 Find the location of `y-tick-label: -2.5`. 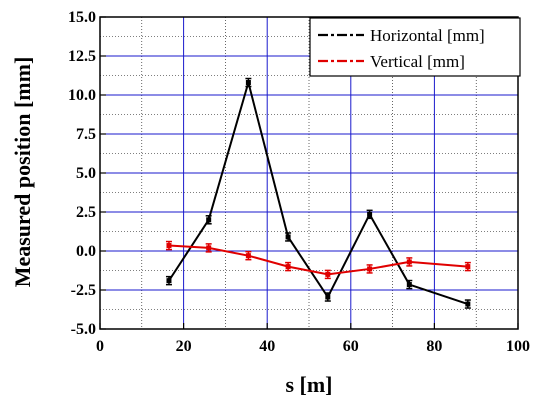

y-tick-label: -2.5 is located at coordinates (83, 290).